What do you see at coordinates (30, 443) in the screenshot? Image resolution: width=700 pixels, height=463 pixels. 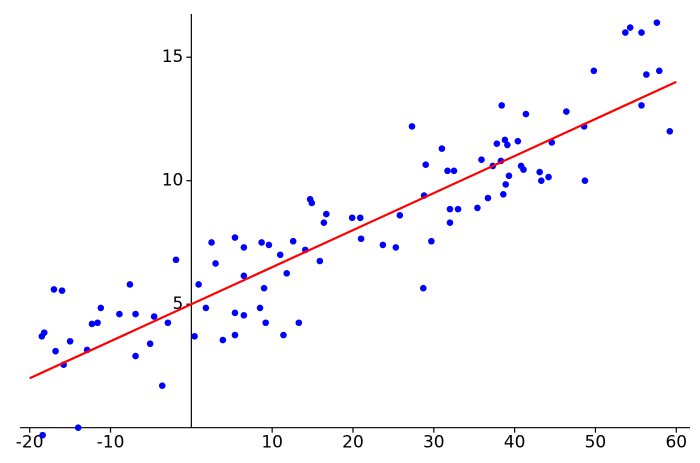 I see `x-tick-label: -20` at bounding box center [30, 443].